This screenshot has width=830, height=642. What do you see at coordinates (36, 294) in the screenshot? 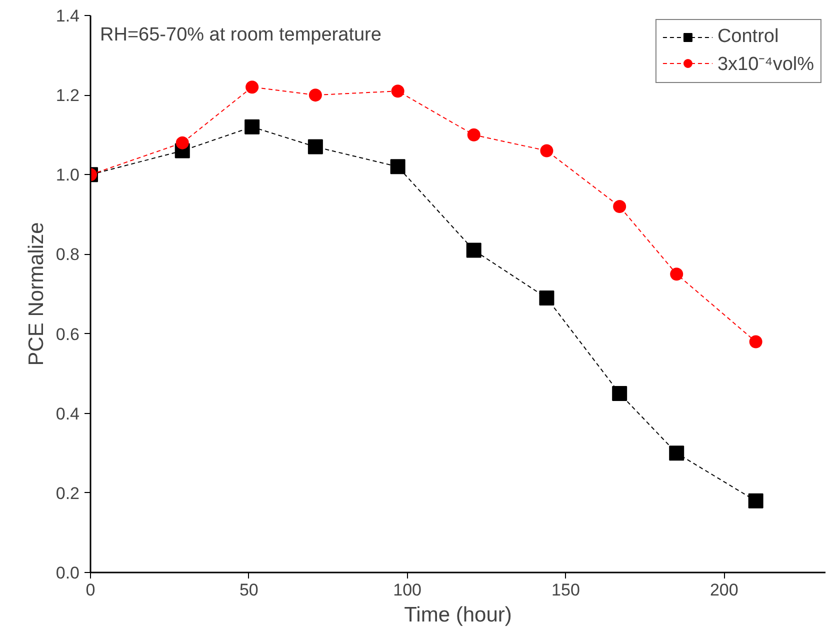
I see `y-axis-title: PCE Normalize` at bounding box center [36, 294].